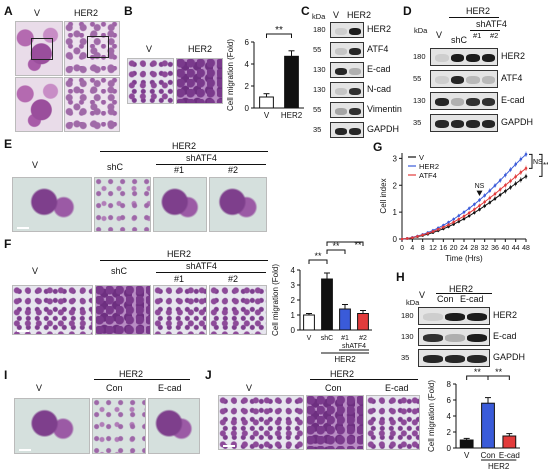 The height and width of the screenshot is (470, 550). What do you see at coordinates (485, 248) in the screenshot?
I see `x-tick-label: 32` at bounding box center [485, 248].